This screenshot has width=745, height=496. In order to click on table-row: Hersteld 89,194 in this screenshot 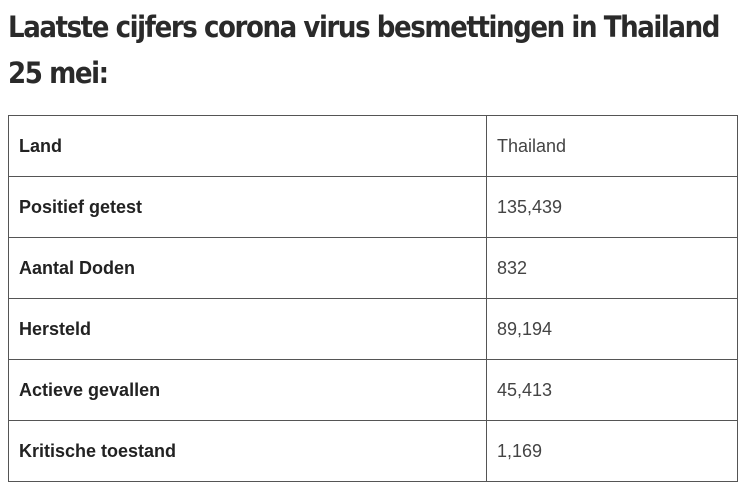, I will do `click(373, 329)`.